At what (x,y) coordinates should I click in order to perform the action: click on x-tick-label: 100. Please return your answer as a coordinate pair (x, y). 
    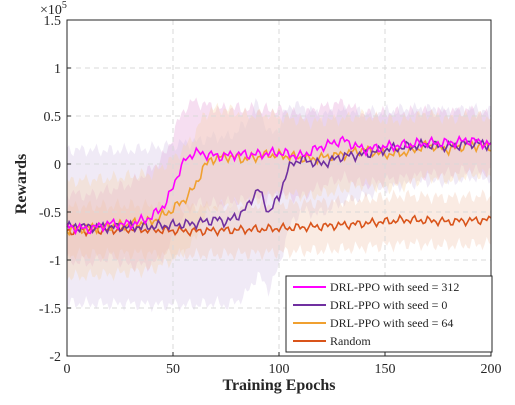
    Looking at the image, I should click on (279, 369).